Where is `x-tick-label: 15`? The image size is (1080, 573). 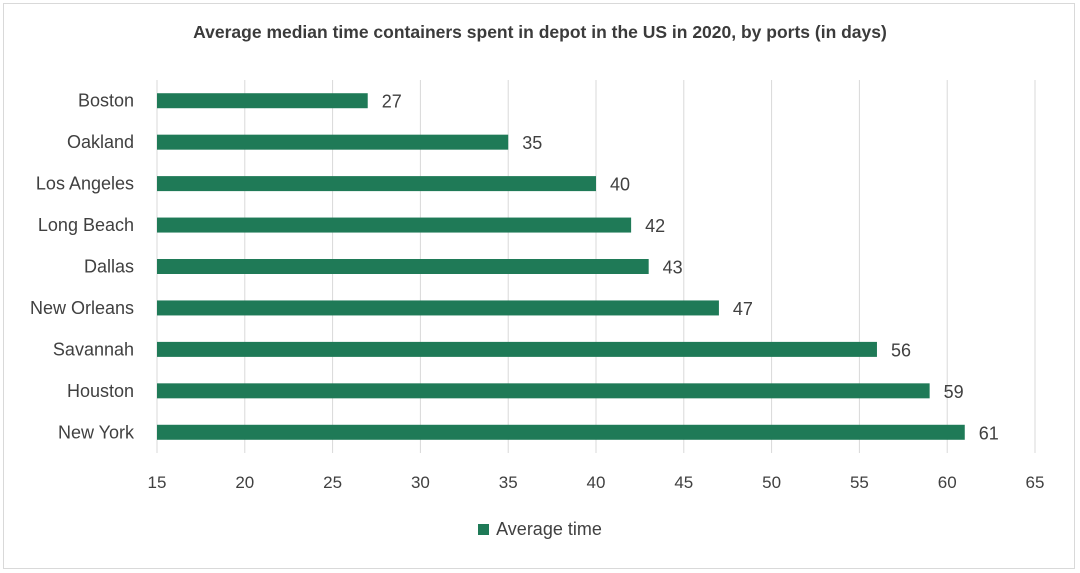 x-tick-label: 15 is located at coordinates (157, 482).